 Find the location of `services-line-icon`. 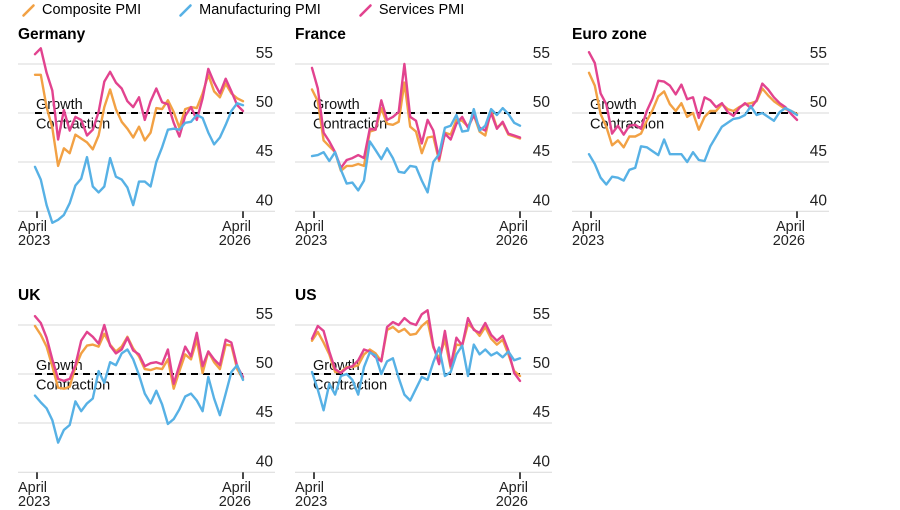

services-line-icon is located at coordinates (365, 10).